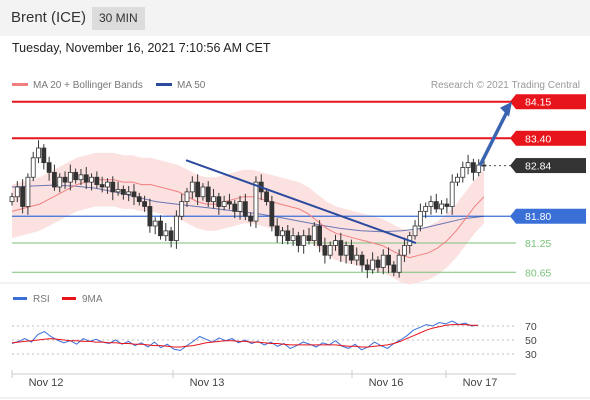 Image resolution: width=590 pixels, height=400 pixels. Describe the element at coordinates (41, 299) in the screenshot. I see `rsi-legend-label: RSI` at that location.